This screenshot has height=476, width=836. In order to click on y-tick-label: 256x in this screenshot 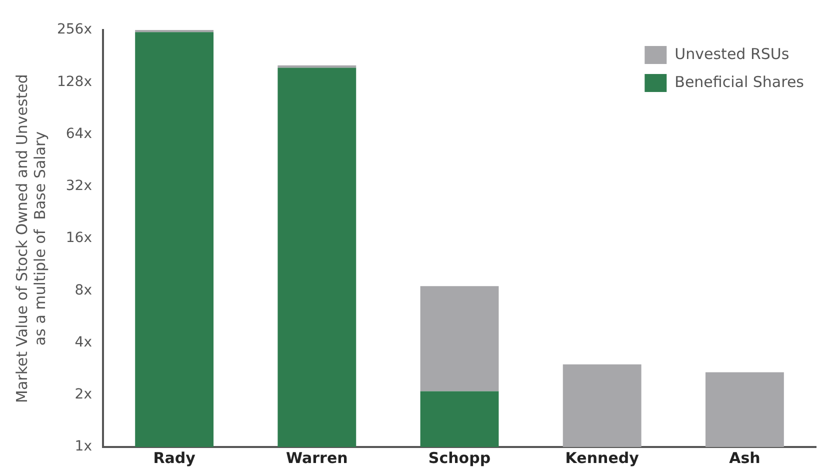, I will do `click(74, 30)`.